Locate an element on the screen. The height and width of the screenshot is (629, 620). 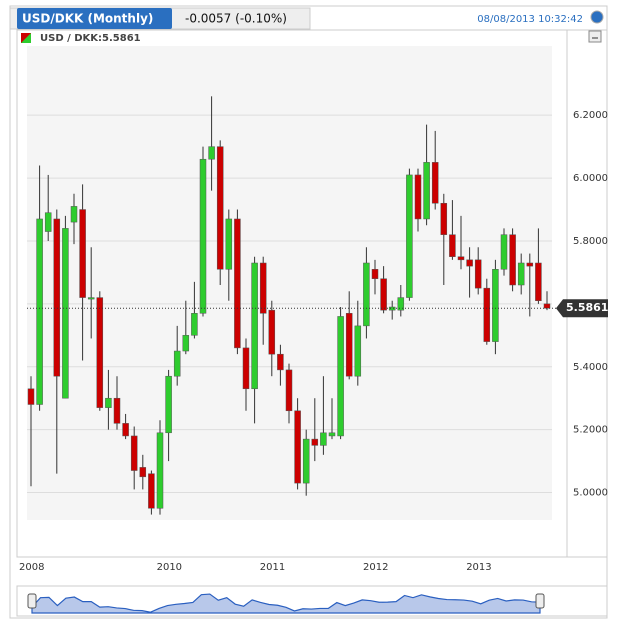
timestamp: 08/08/2013 10:32:42 is located at coordinates (530, 19).